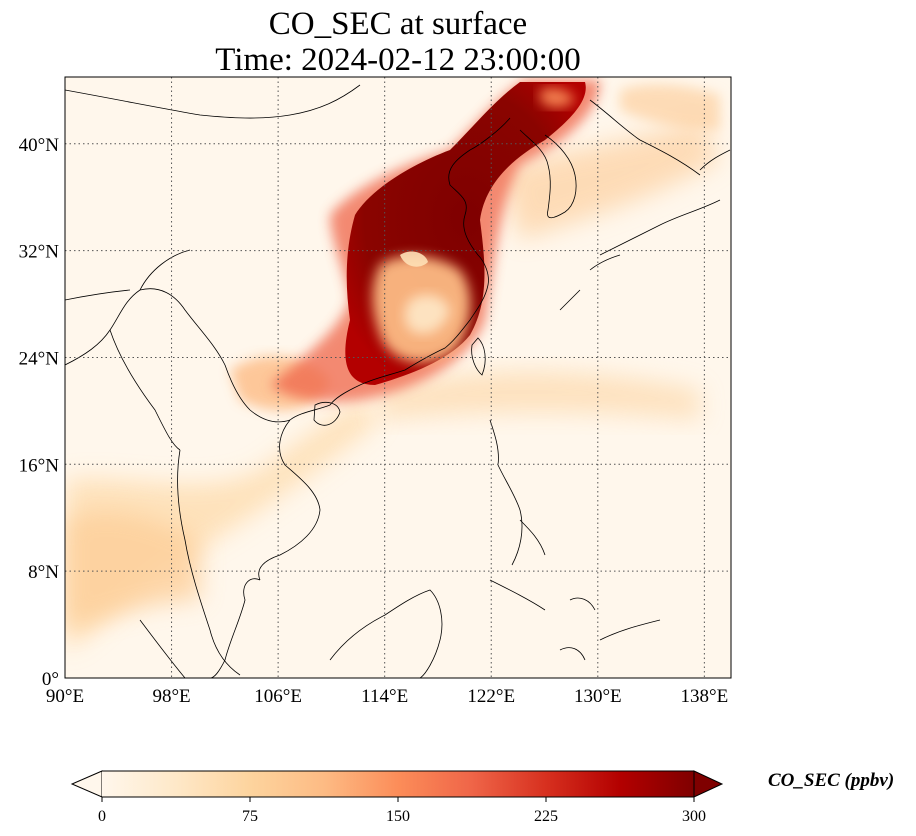 The image size is (916, 836). I want to click on colorbar-extend-max, so click(708, 784).